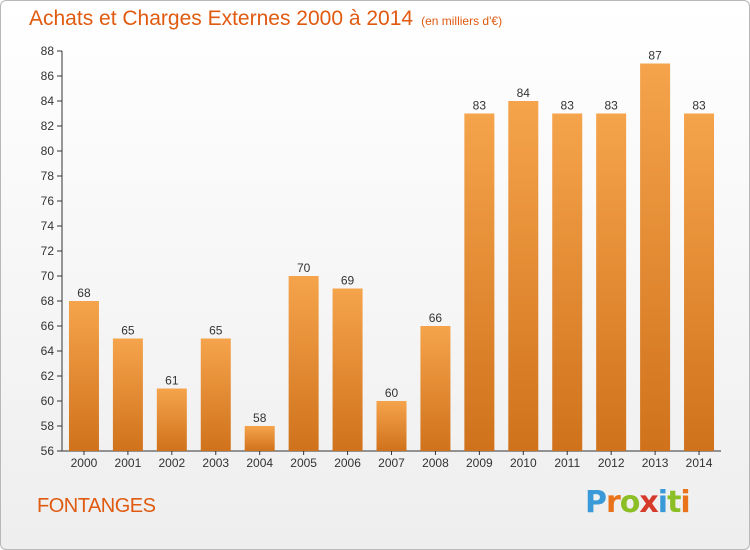  I want to click on chart-subtitle: (en milliers d'€), so click(462, 21).